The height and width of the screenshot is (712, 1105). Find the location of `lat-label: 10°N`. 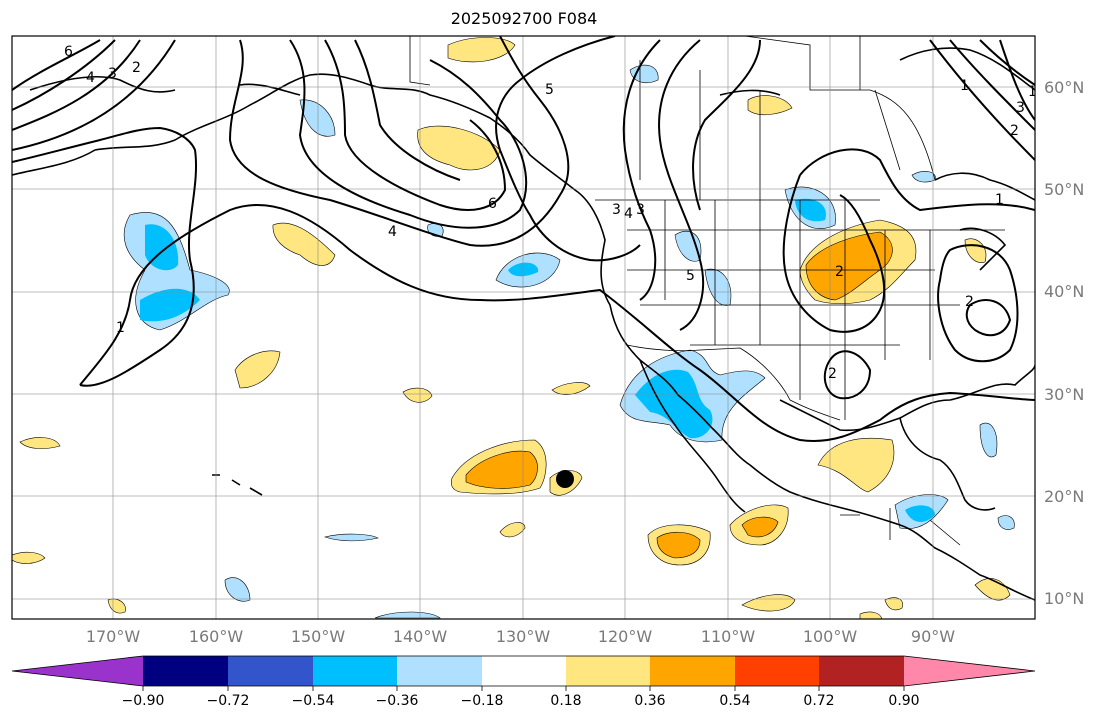

lat-label: 10°N is located at coordinates (1064, 598).